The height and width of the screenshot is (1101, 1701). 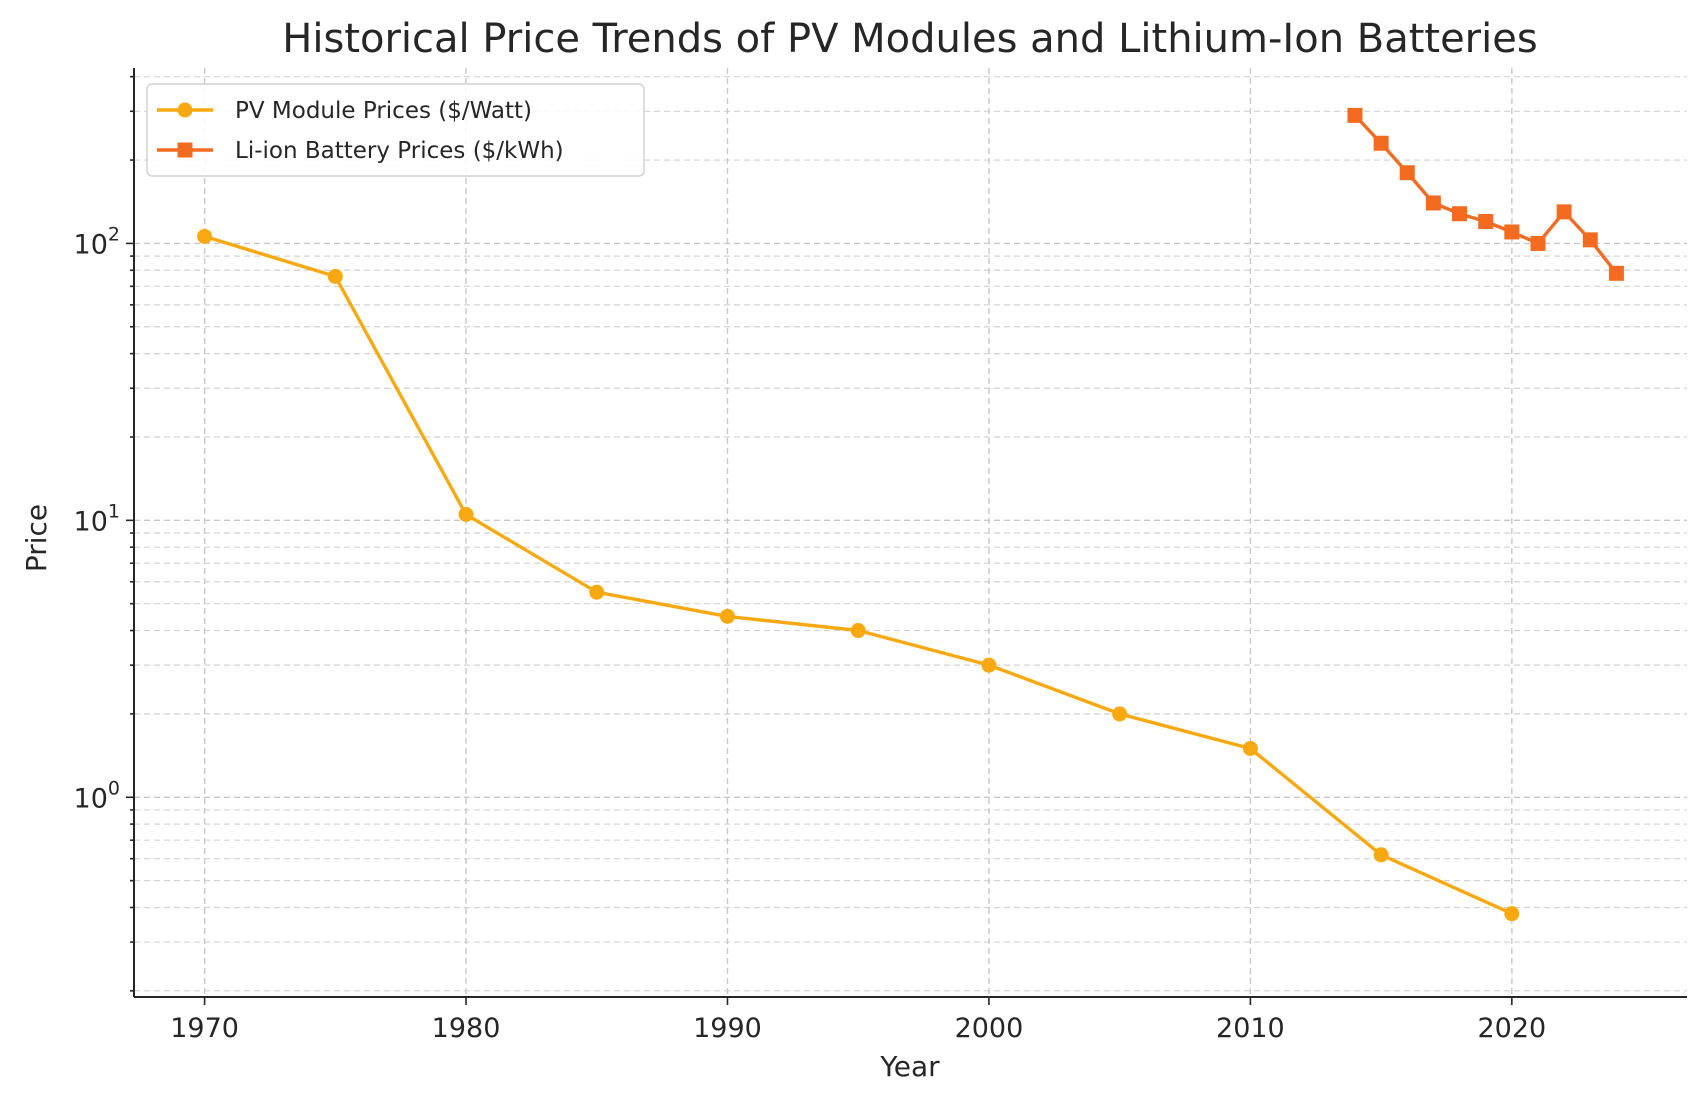 I want to click on x-tick-label: 1970, so click(x=204, y=1028).